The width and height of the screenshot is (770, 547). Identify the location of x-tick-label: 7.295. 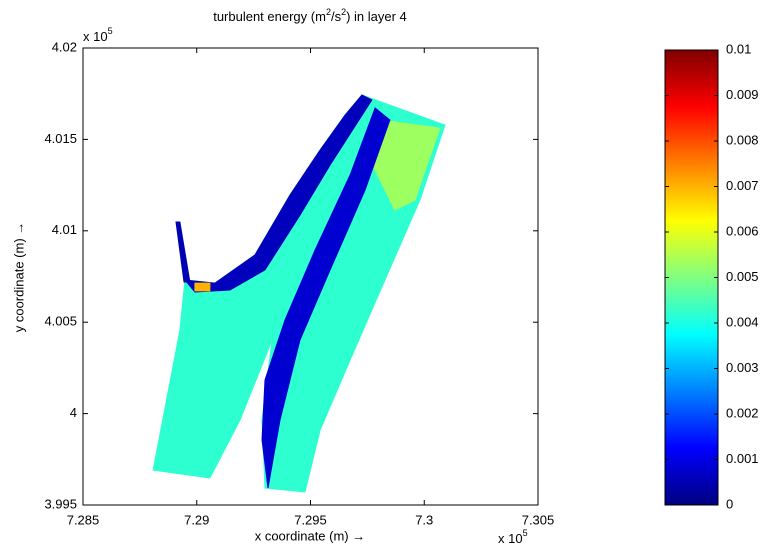
(310, 519).